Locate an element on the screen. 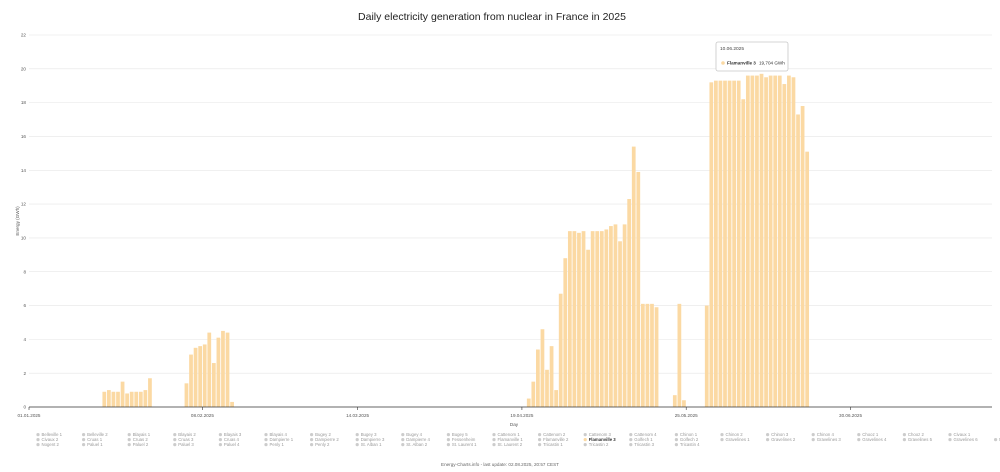 This screenshot has width=1000, height=472. legend-item-cattenom-3: Cattenom 3 is located at coordinates (597, 434).